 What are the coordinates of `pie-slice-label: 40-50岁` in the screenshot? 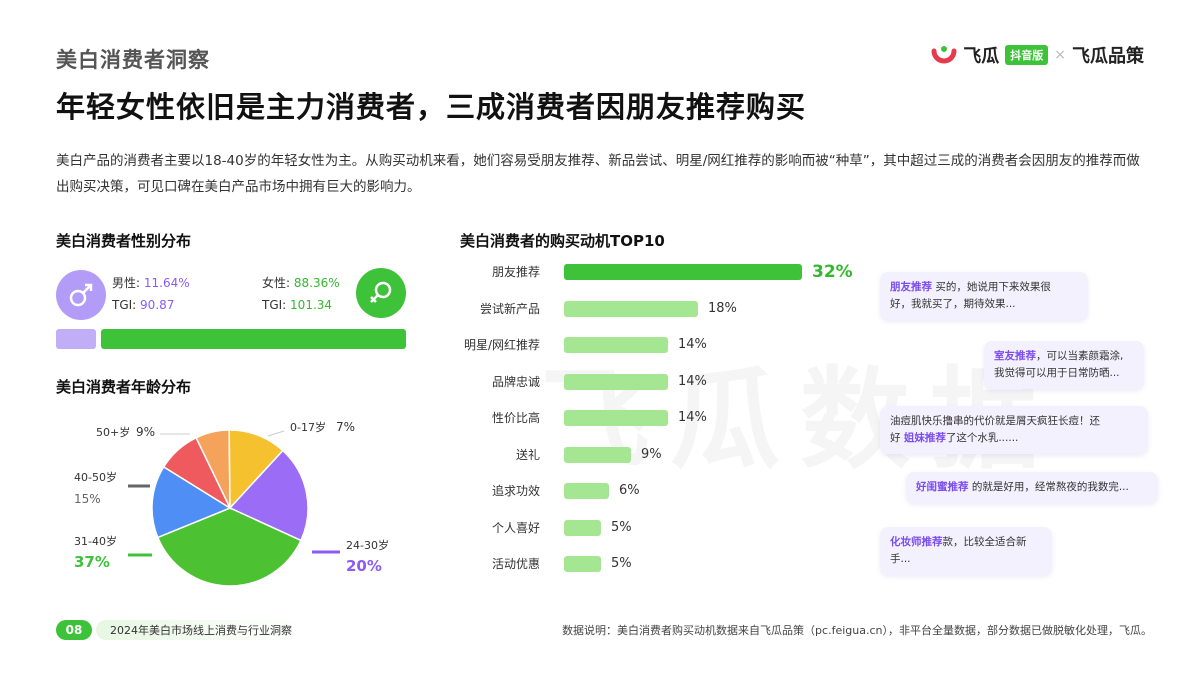 It's located at (95, 477).